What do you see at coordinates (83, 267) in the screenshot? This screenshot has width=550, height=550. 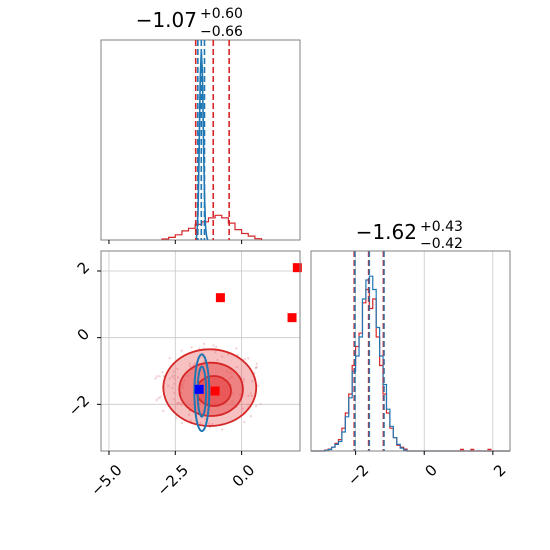 I see `scatter-ytick-label-2: 2` at bounding box center [83, 267].